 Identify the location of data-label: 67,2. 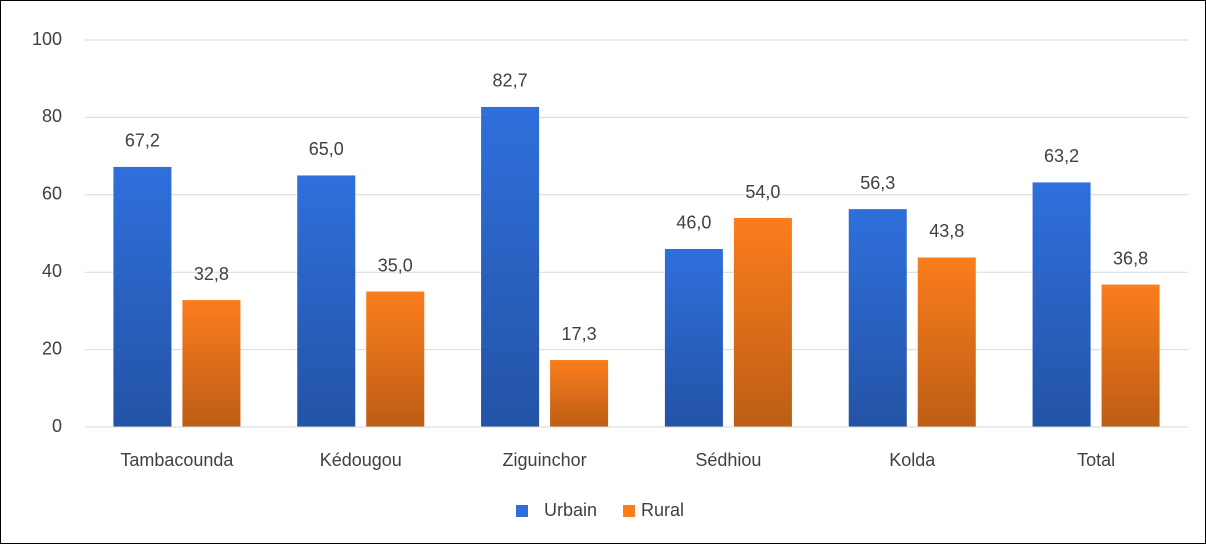
(142, 141).